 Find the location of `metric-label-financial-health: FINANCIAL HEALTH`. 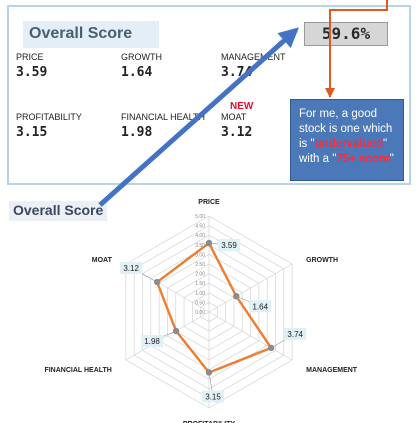

metric-label-financial-health: FINANCIAL HEALTH is located at coordinates (163, 117).